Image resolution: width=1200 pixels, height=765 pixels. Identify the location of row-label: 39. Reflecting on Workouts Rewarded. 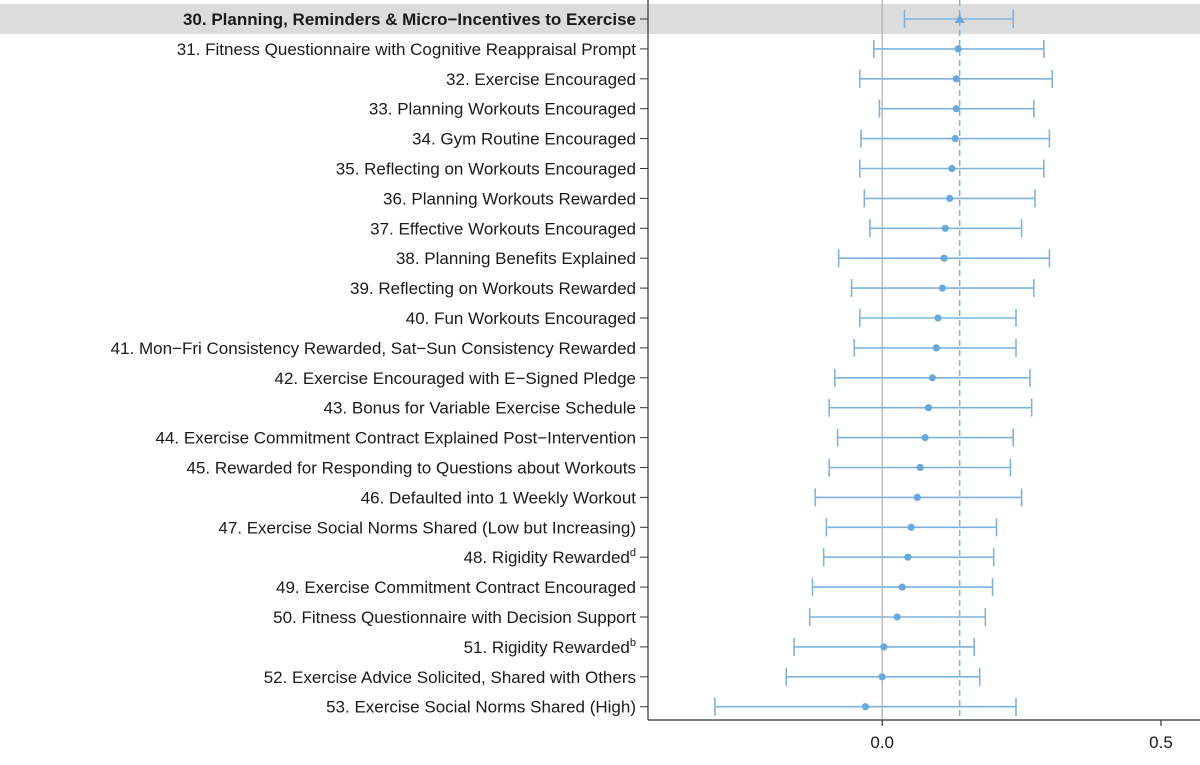
(493, 288).